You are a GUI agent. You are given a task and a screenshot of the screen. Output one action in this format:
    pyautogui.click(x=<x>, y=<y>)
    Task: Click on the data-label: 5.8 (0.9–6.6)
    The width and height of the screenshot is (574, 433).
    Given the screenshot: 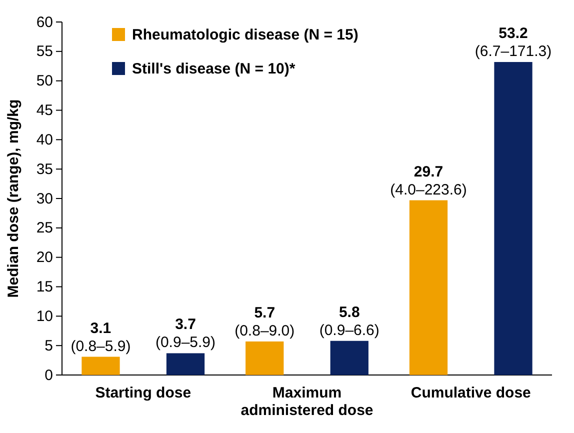 What is the action you would take?
    pyautogui.click(x=349, y=321)
    